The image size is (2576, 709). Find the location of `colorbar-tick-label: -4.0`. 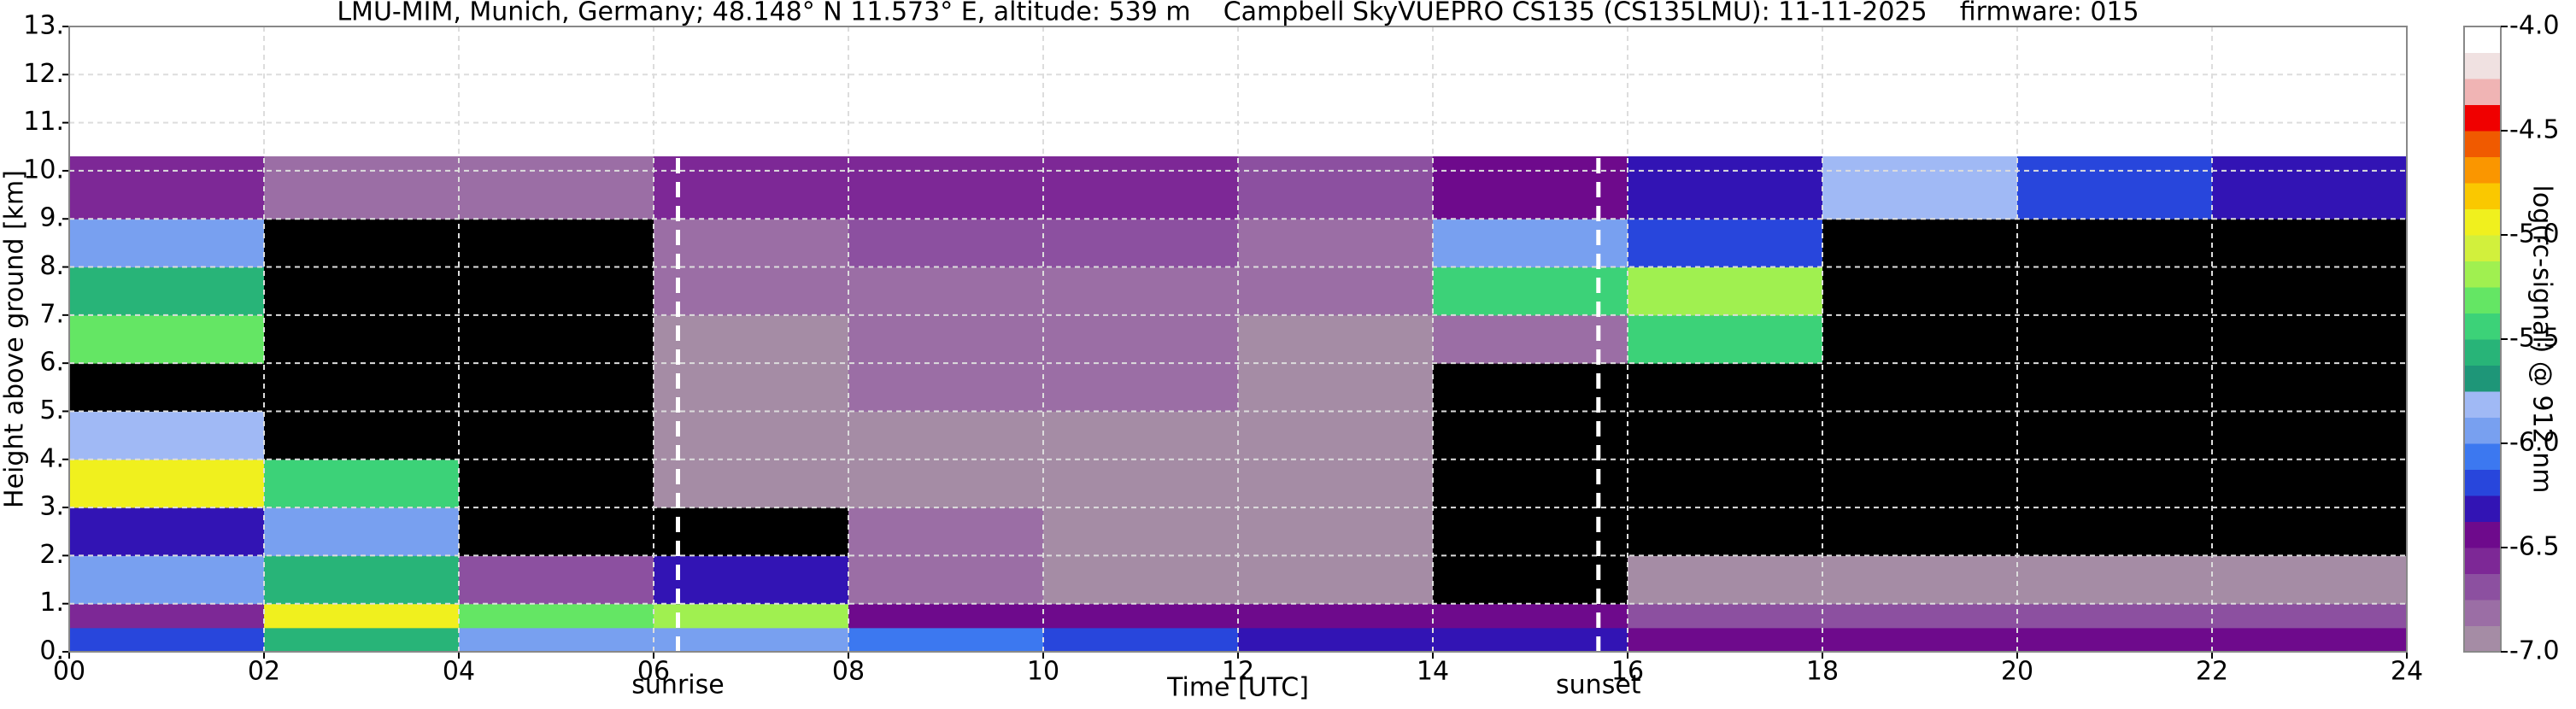

colorbar-tick-label: -4.0 is located at coordinates (2534, 26).